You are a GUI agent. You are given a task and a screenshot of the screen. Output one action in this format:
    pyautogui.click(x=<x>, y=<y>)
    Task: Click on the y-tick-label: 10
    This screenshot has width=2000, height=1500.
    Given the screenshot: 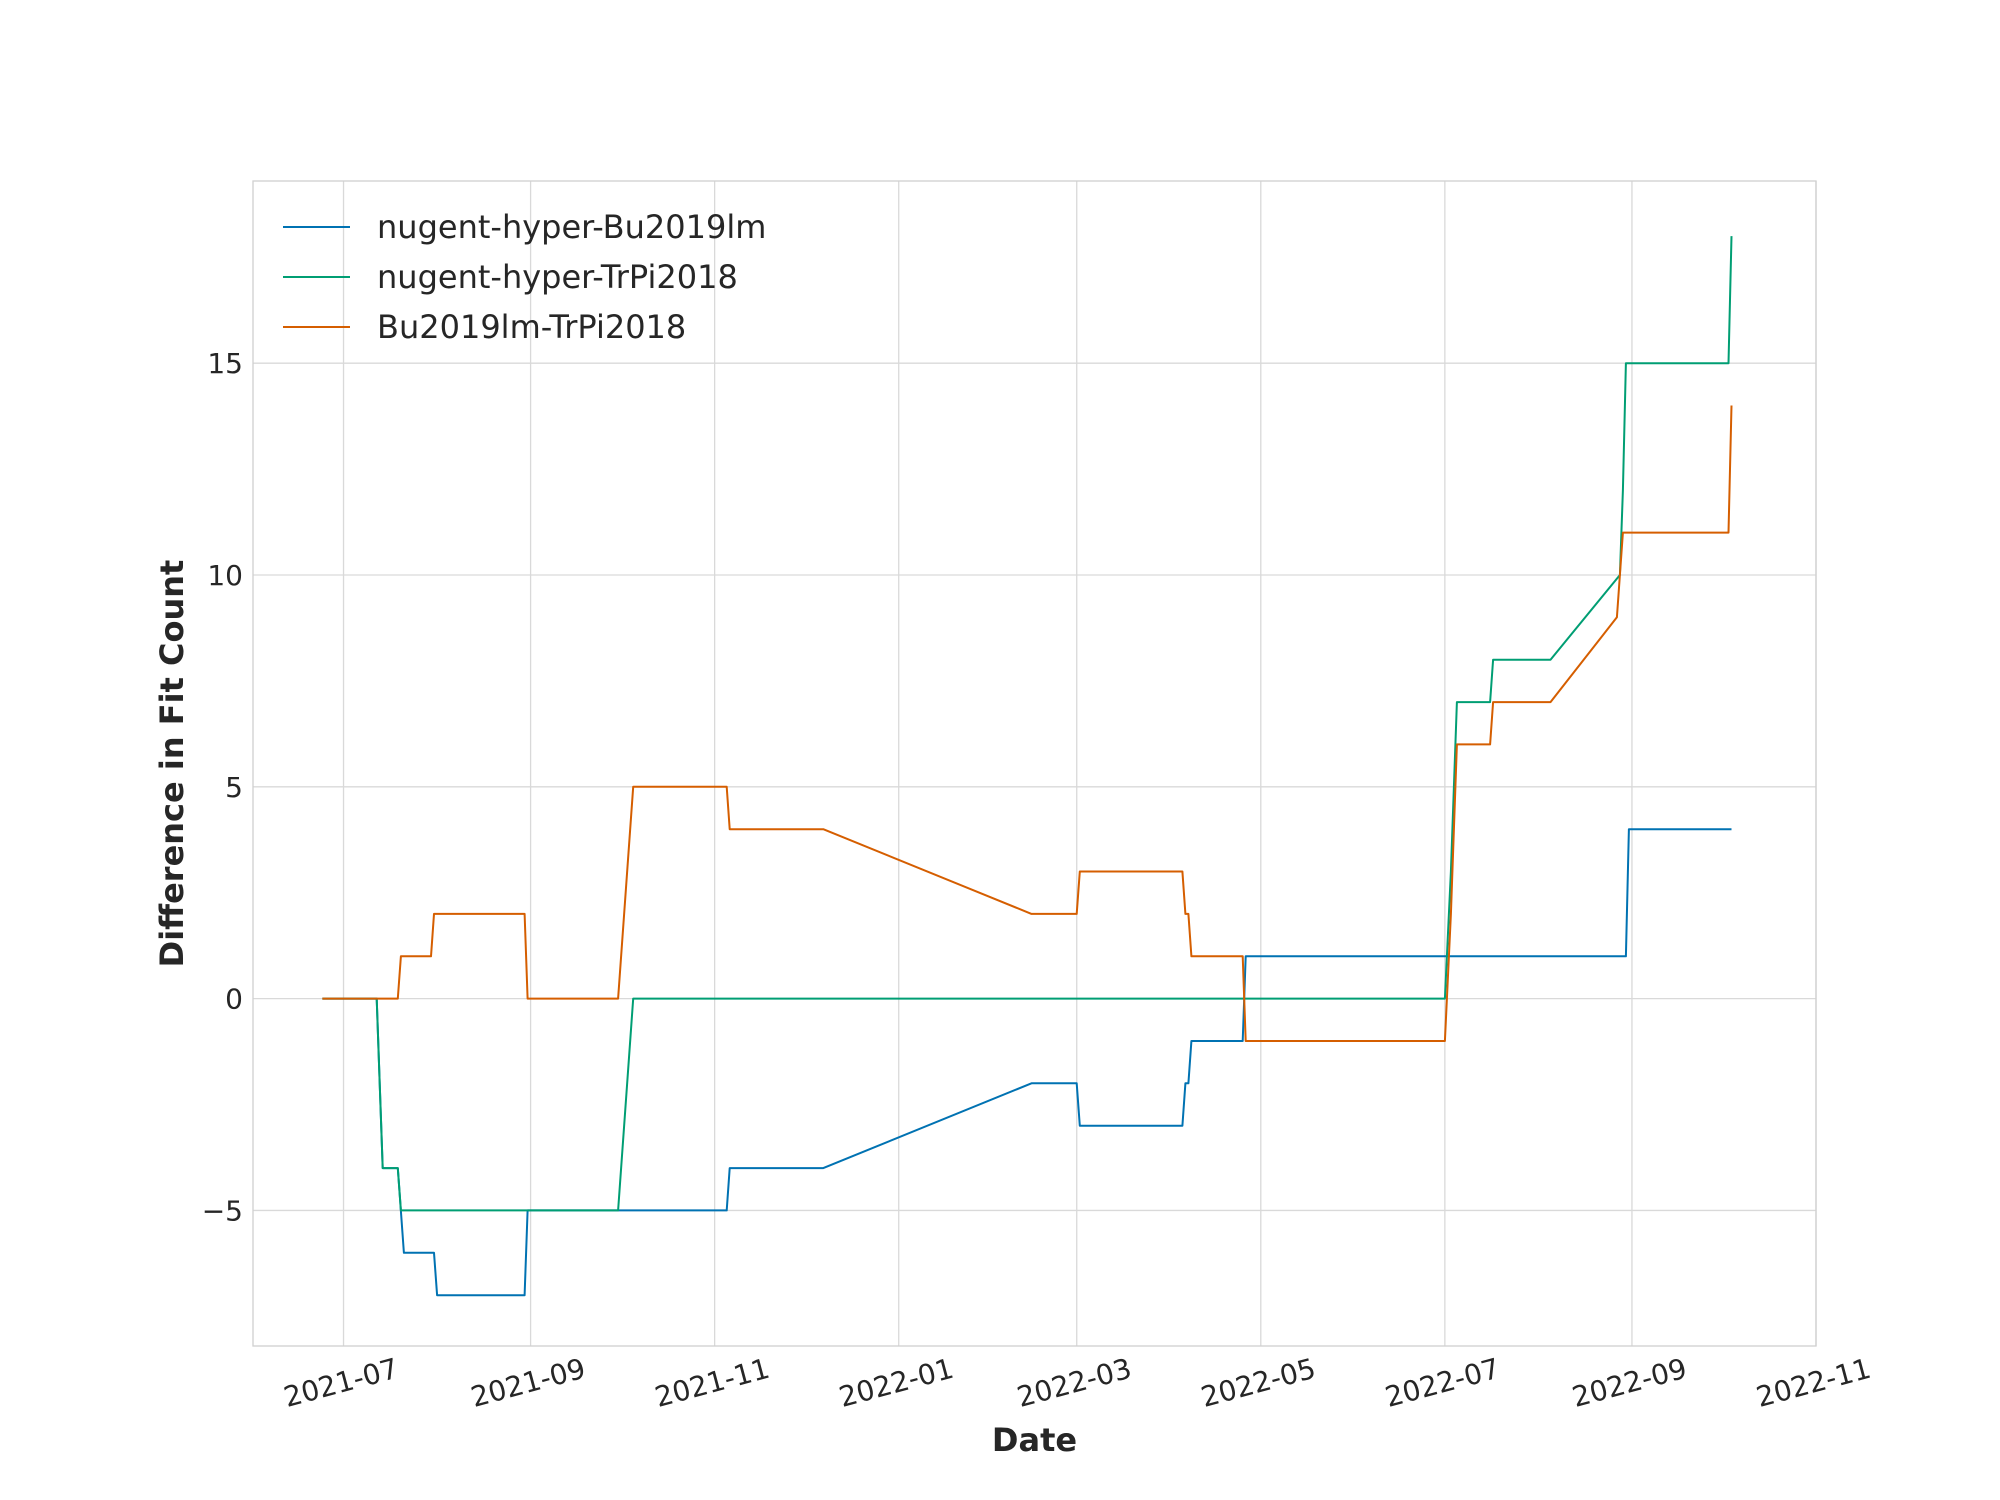 What is the action you would take?
    pyautogui.click(x=225, y=575)
    